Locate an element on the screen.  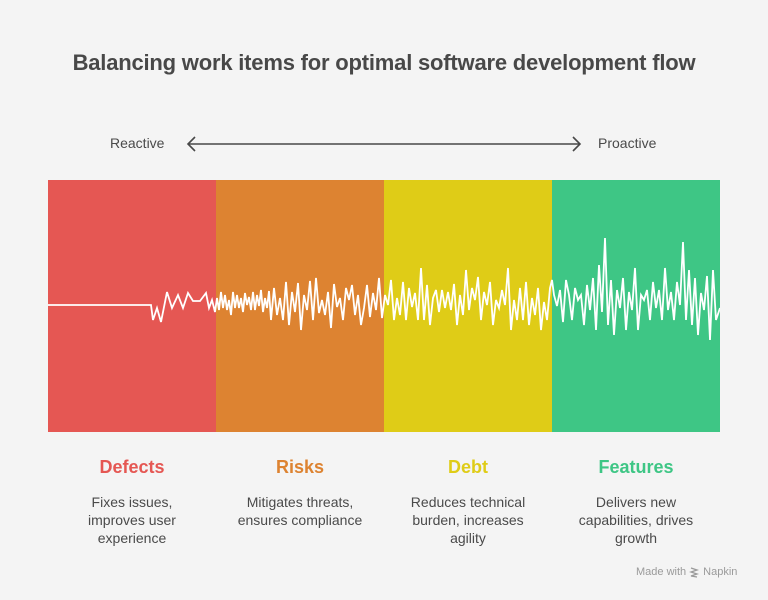
description-line: ensures compliance is located at coordinates (300, 520).